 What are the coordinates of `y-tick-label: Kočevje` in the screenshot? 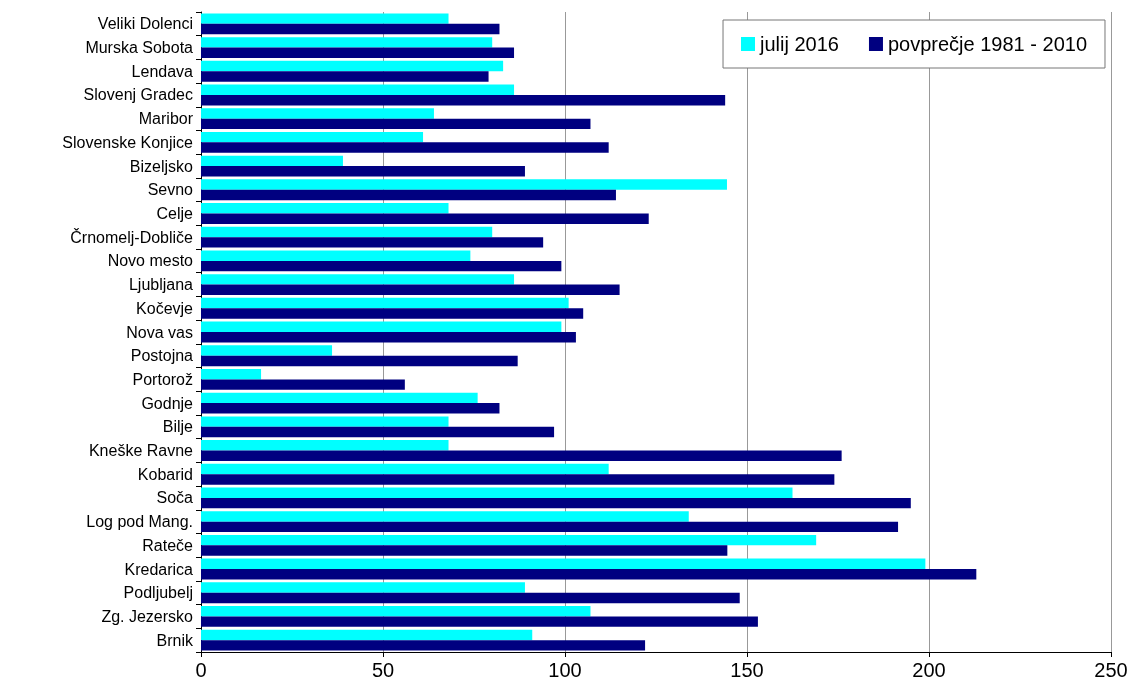 It's located at (165, 308).